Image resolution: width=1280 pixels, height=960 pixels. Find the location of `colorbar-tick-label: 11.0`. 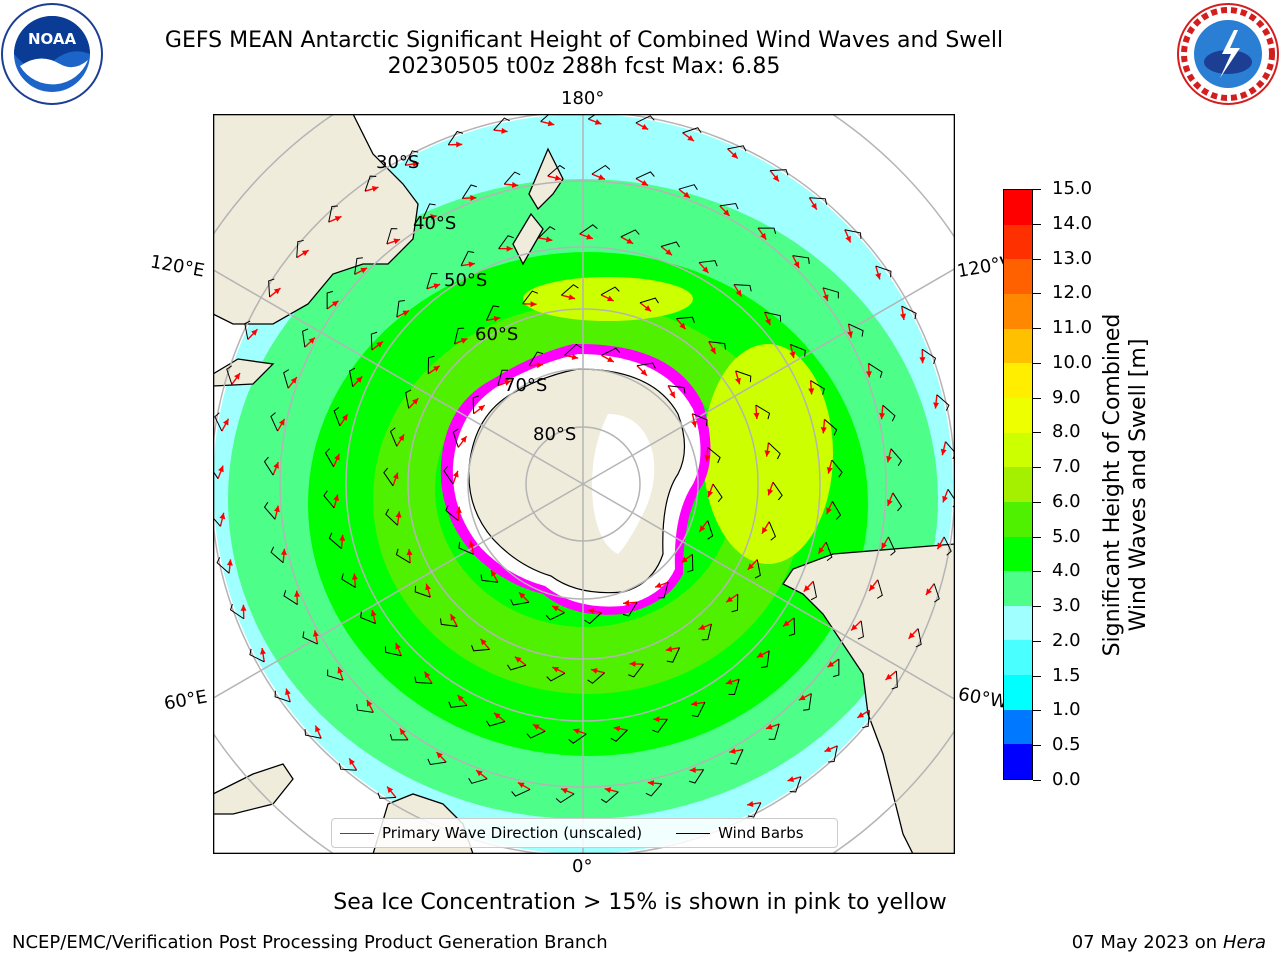

colorbar-tick-label: 11.0 is located at coordinates (1072, 328).